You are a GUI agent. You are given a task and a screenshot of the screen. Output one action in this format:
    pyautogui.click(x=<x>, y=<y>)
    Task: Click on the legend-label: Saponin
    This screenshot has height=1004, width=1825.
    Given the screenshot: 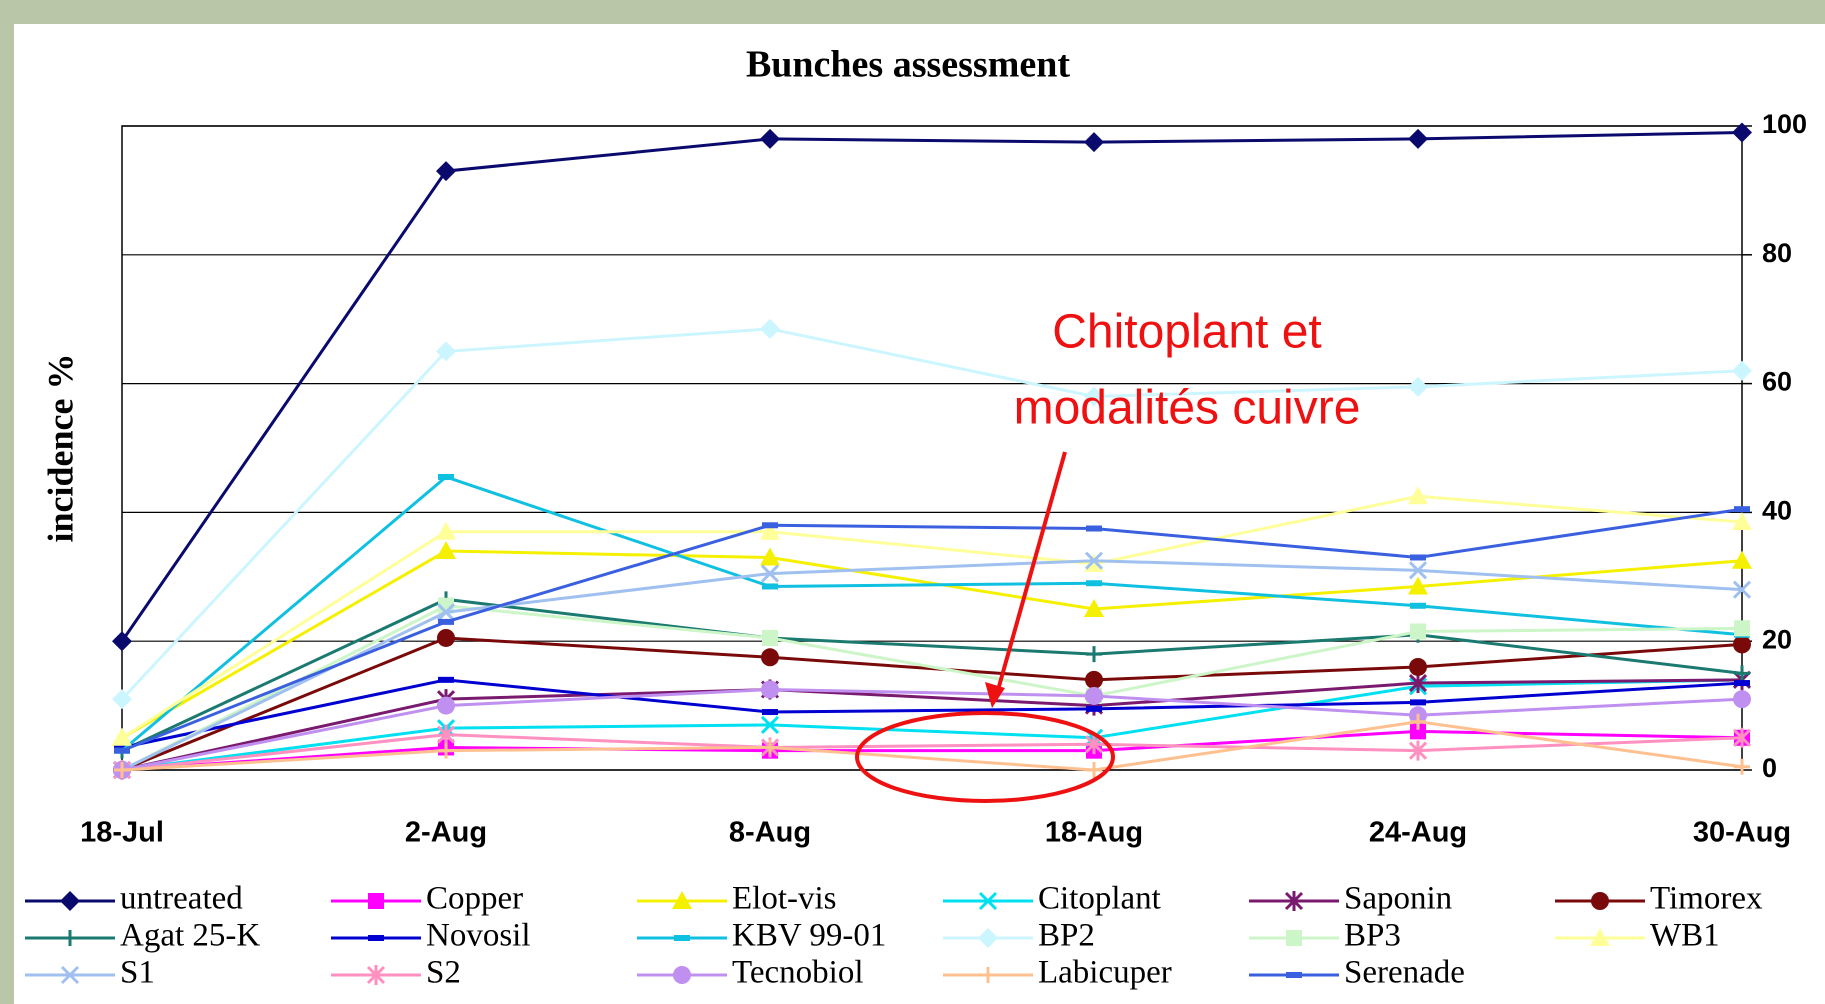 What is the action you would take?
    pyautogui.click(x=1398, y=899)
    